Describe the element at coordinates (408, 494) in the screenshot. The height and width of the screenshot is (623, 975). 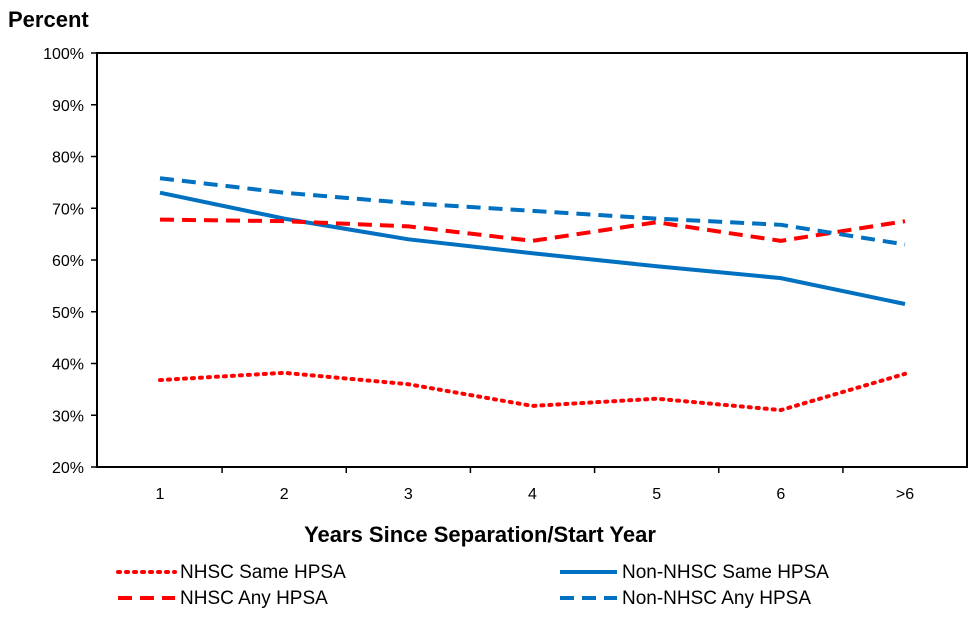
I see `x-tick-label: 3` at that location.